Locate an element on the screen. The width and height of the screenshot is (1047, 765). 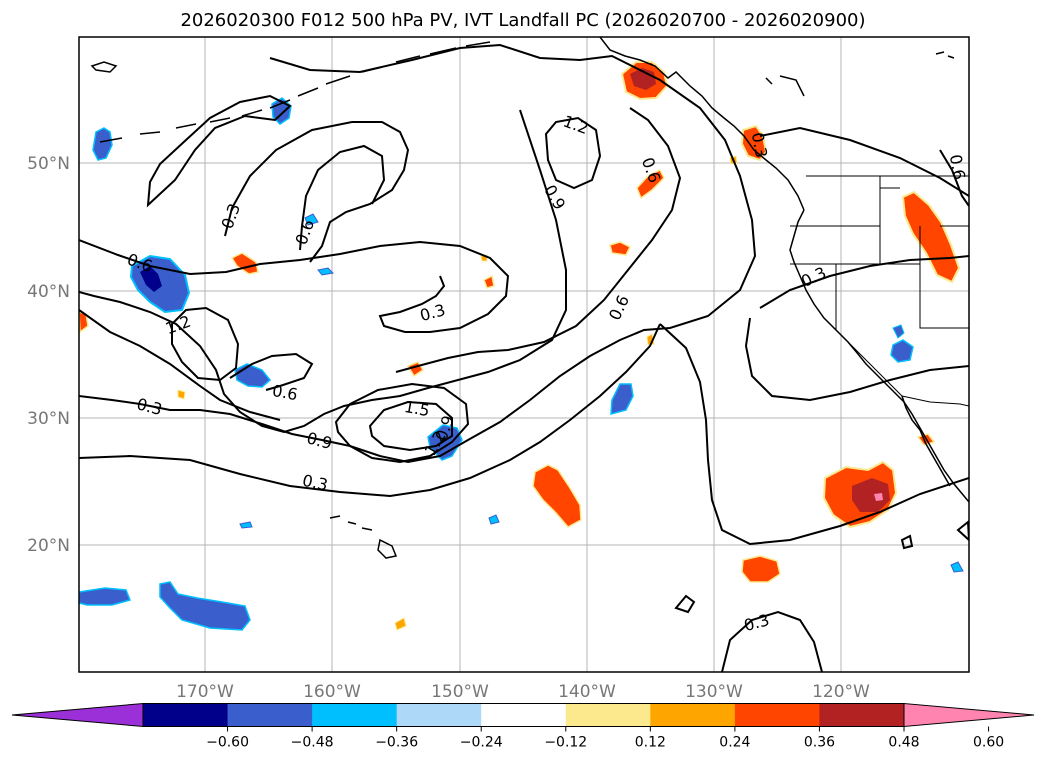
lon-tick-label: 130°W is located at coordinates (714, 692).